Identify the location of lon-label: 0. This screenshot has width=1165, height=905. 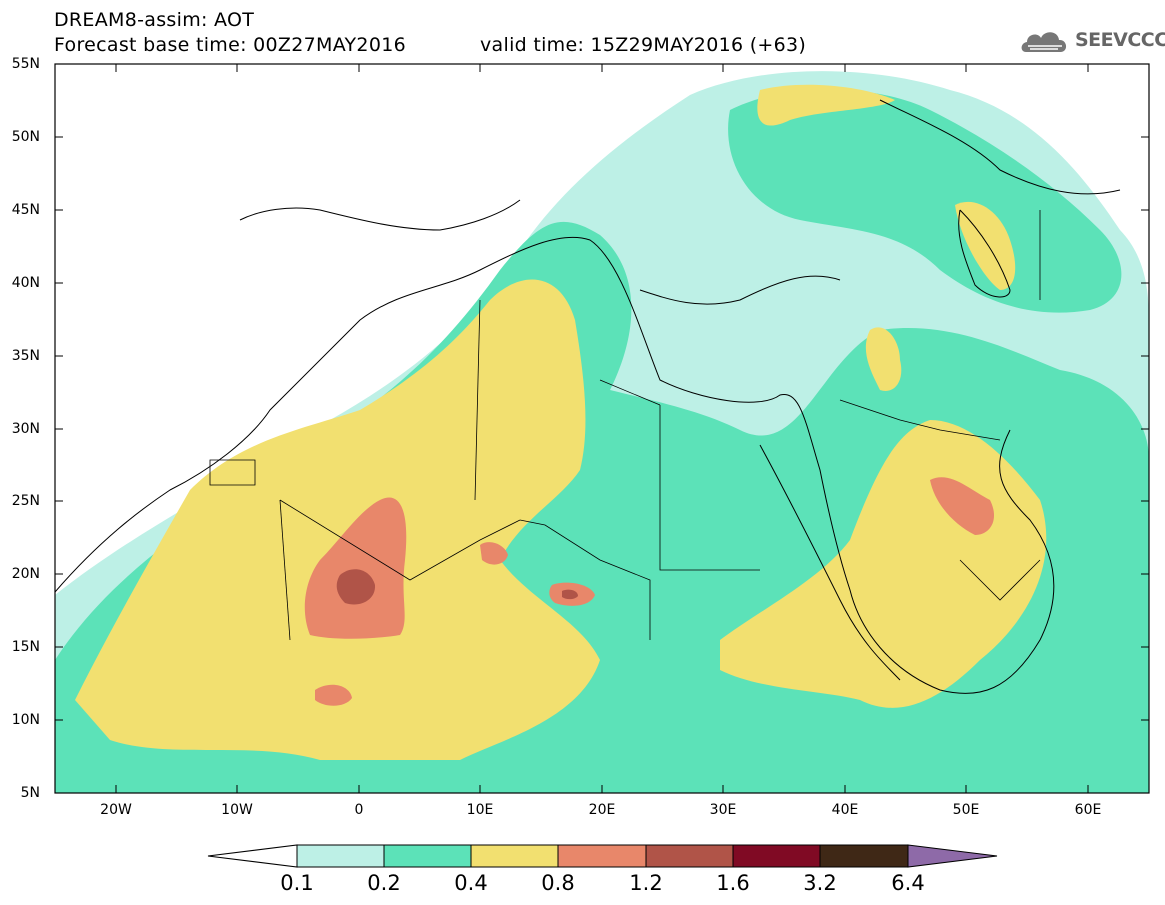
(359, 810).